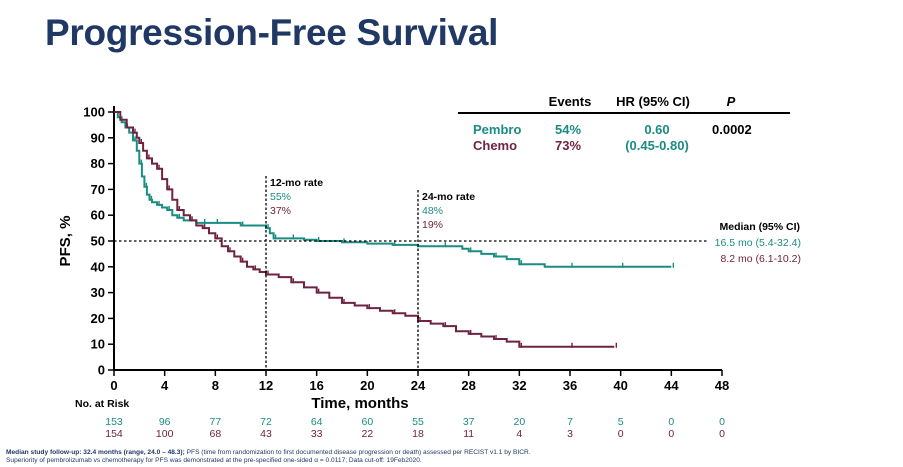 The image size is (903, 467). Describe the element at coordinates (469, 422) in the screenshot. I see `at-risk-pembro: 37` at that location.